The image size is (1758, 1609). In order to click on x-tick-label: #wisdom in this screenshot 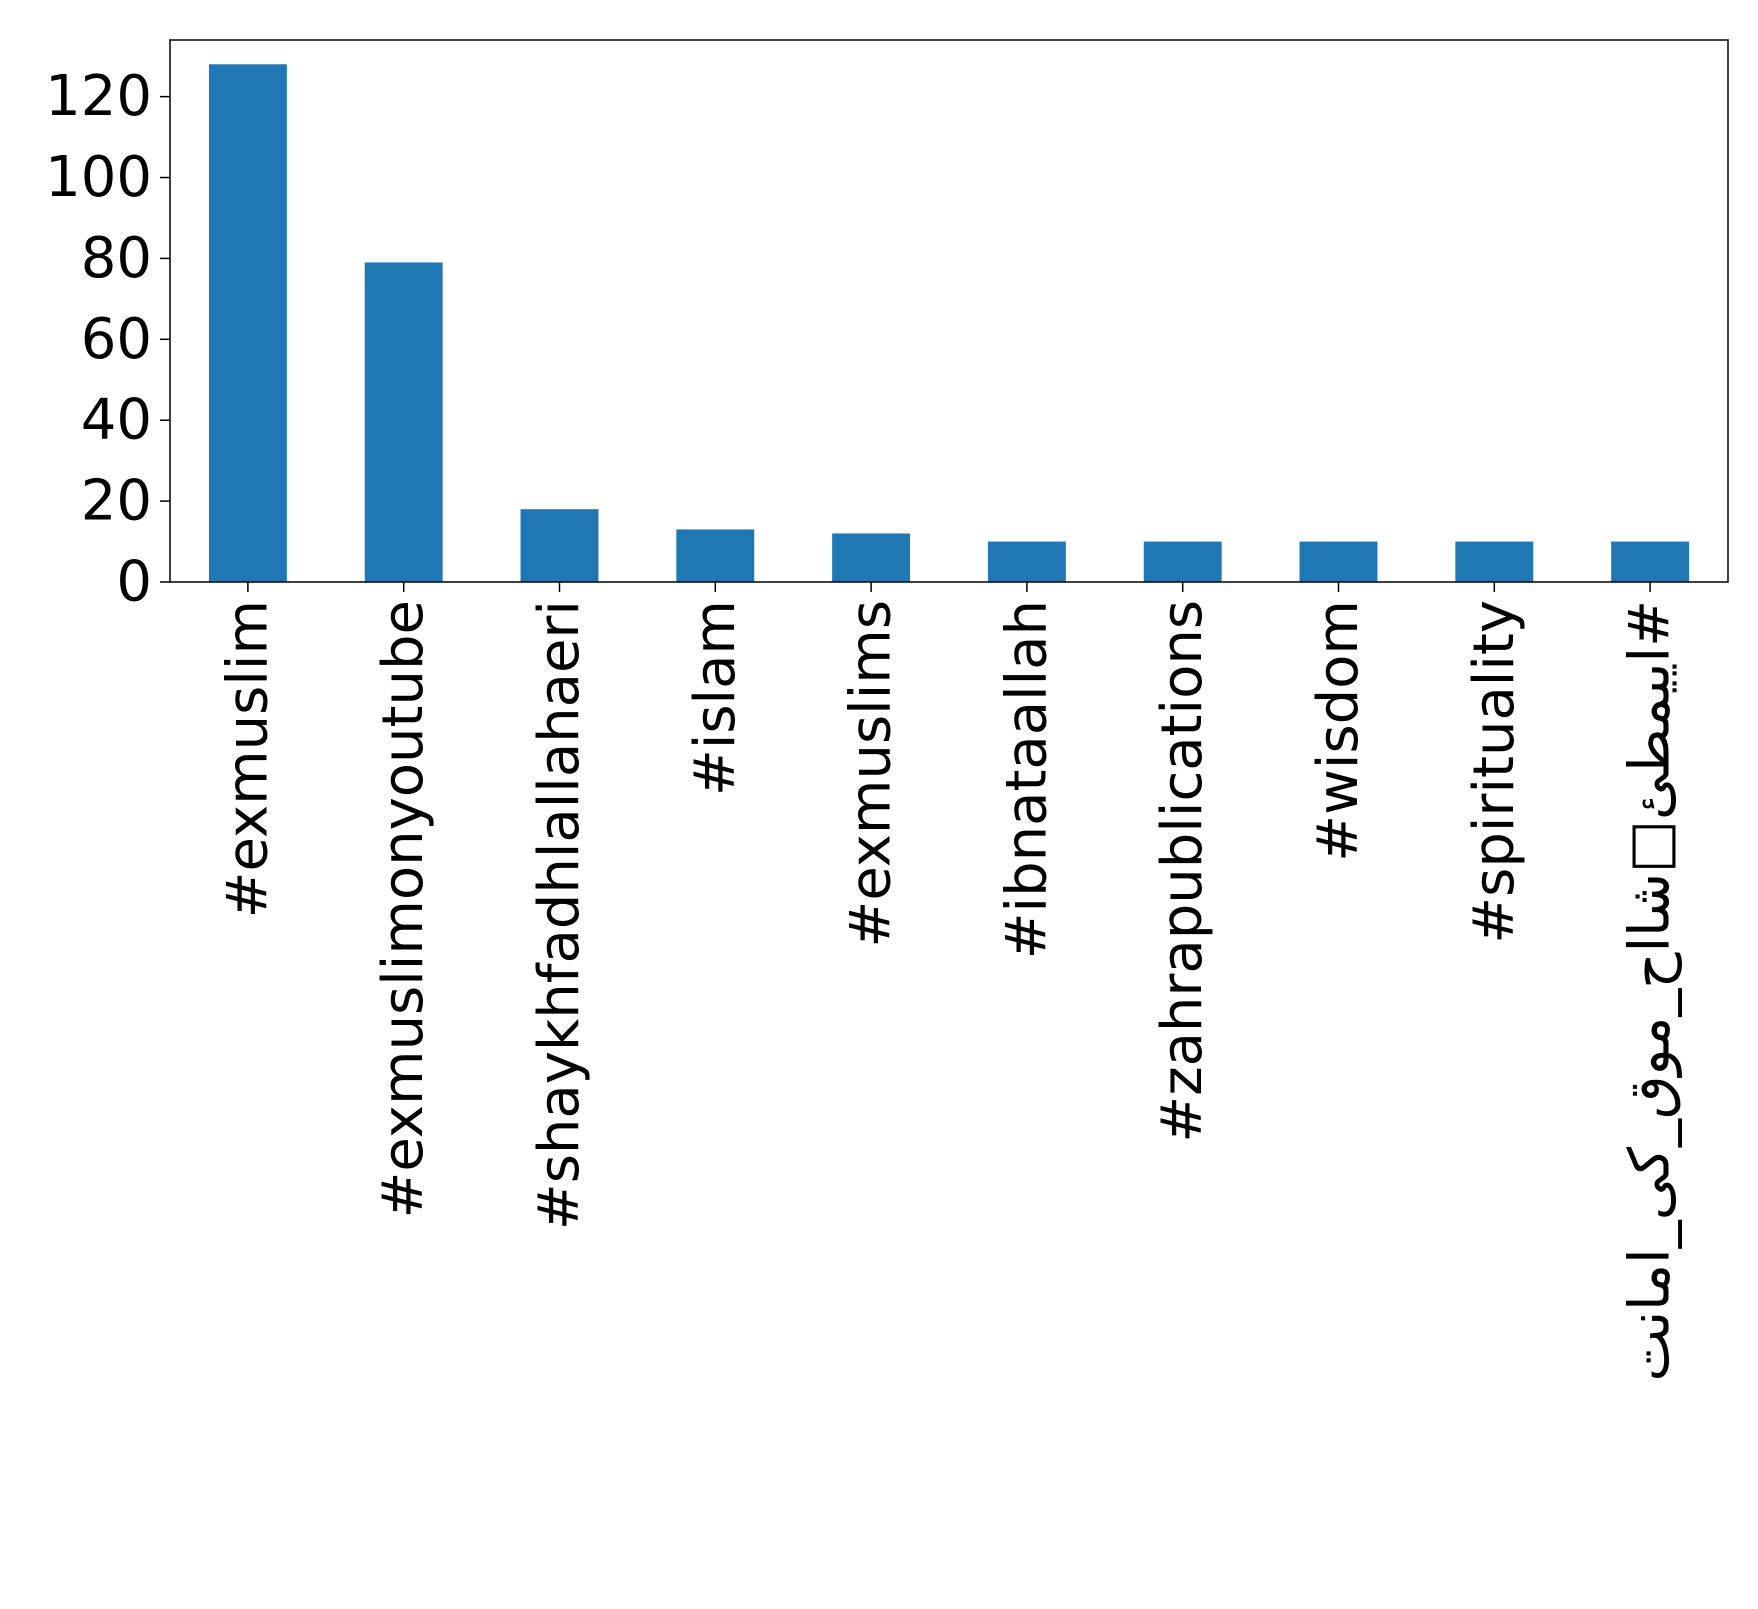, I will do `click(1338, 731)`.